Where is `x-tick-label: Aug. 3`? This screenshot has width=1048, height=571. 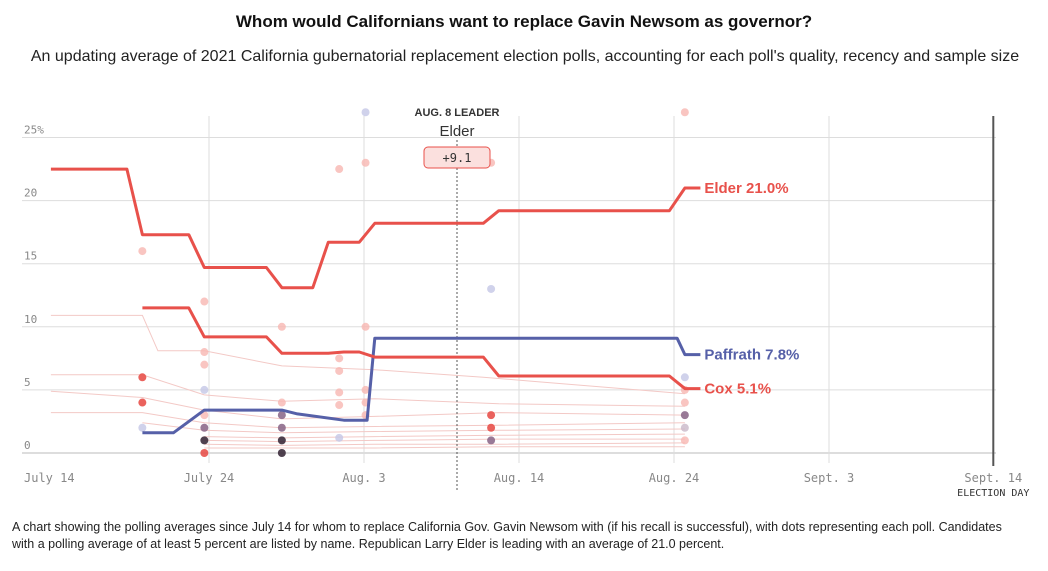 x-tick-label: Aug. 3 is located at coordinates (363, 478).